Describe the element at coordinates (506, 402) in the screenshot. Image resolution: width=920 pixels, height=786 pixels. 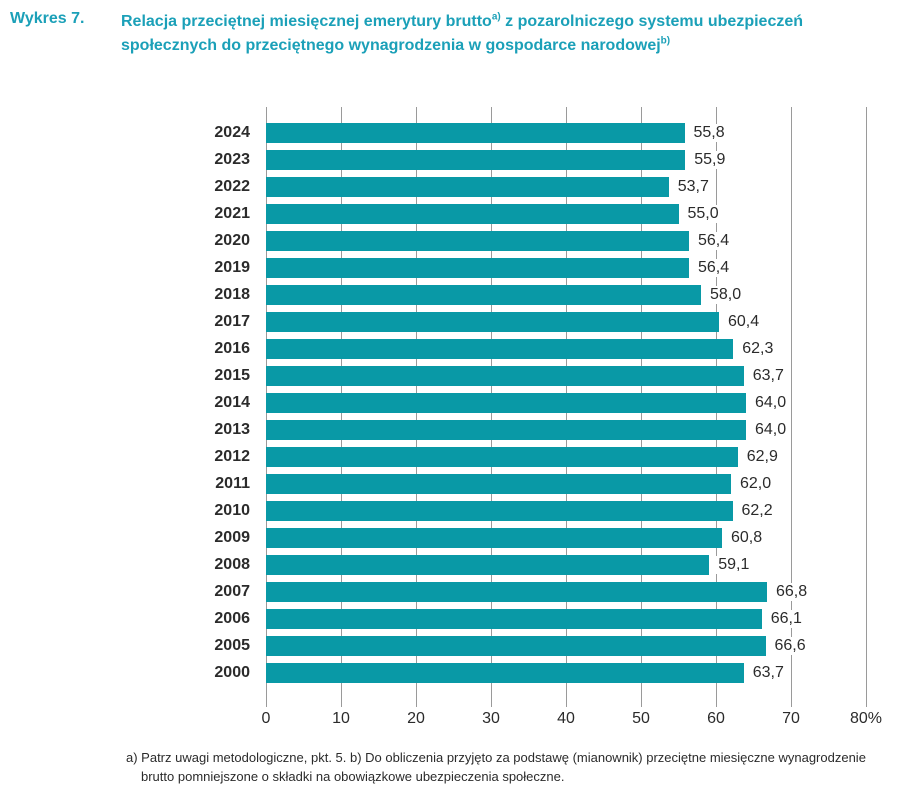
I see `bar-2014` at that location.